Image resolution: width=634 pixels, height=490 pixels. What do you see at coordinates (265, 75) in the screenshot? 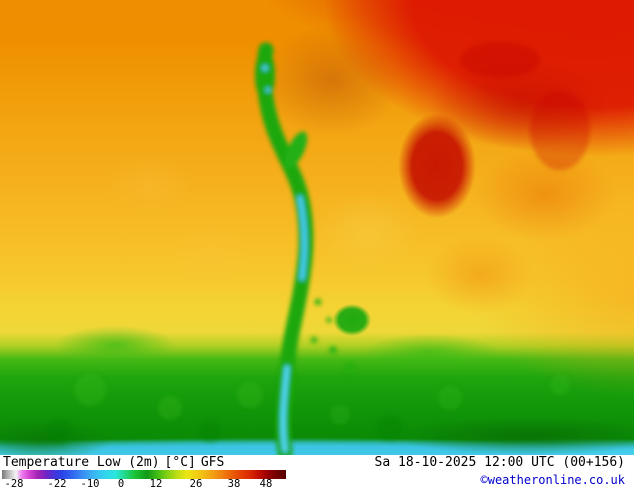
I see `andes-north-blob` at bounding box center [265, 75].